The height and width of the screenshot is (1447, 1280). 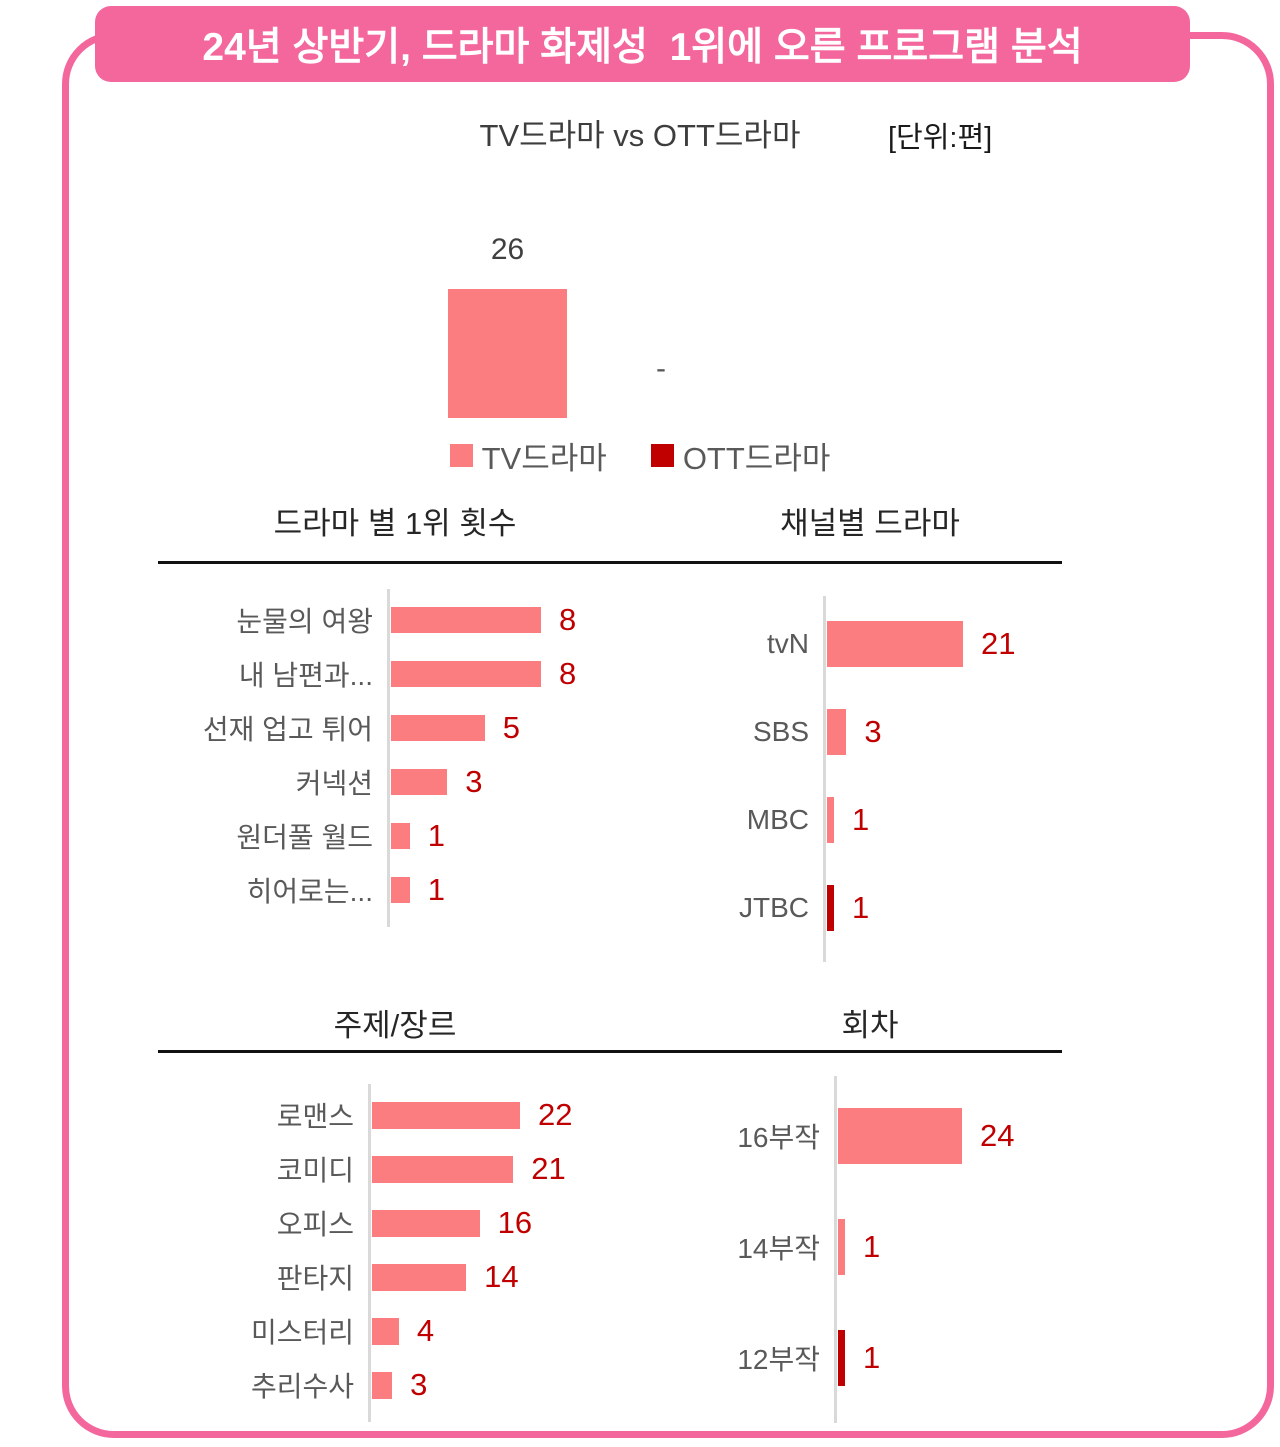 I want to click on section-title-drama-rank: 드라마 별 1위 횟수, so click(x=395, y=523).